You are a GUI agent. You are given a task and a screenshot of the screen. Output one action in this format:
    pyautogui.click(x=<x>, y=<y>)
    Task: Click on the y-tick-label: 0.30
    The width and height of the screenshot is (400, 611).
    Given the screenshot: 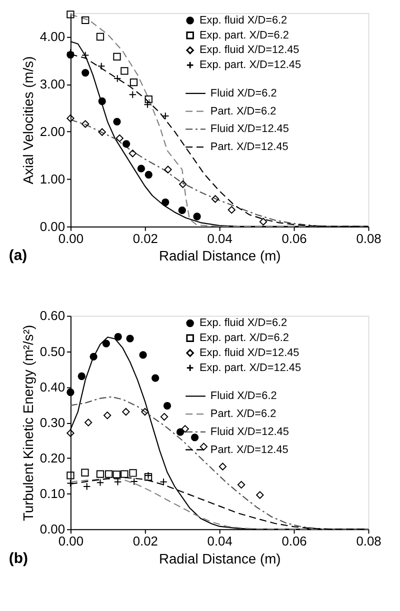 What is the action you would take?
    pyautogui.click(x=53, y=422)
    